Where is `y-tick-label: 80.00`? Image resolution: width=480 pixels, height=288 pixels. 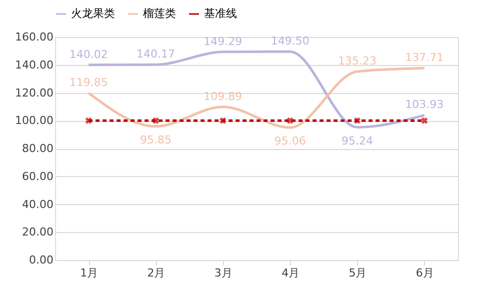
y-tick-label: 80.00 is located at coordinates (38, 148).